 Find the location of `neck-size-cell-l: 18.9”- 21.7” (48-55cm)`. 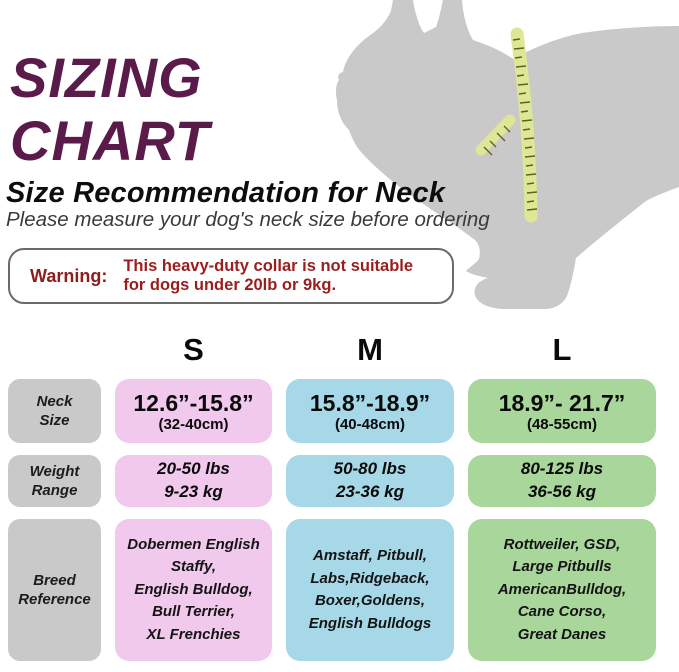

neck-size-cell-l: 18.9”- 21.7” (48-55cm) is located at coordinates (562, 411).